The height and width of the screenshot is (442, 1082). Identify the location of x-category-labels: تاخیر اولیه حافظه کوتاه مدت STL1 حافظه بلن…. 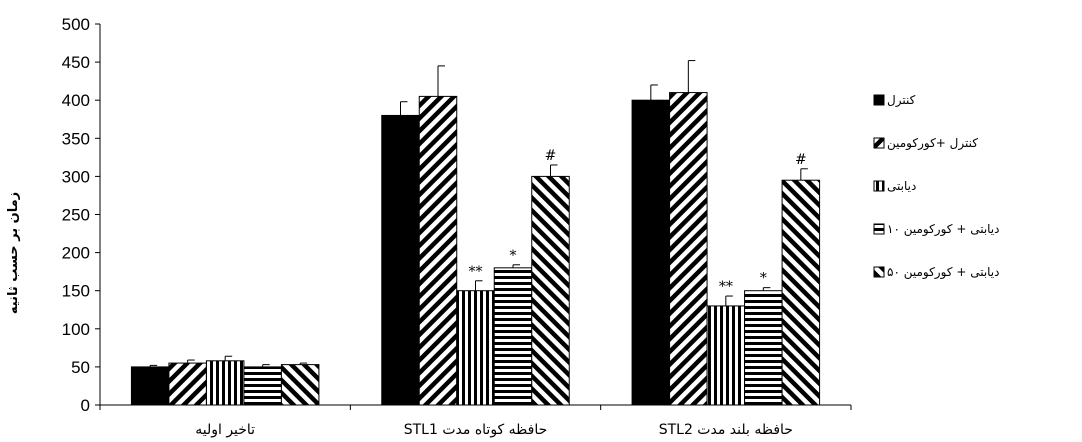
(494, 430).